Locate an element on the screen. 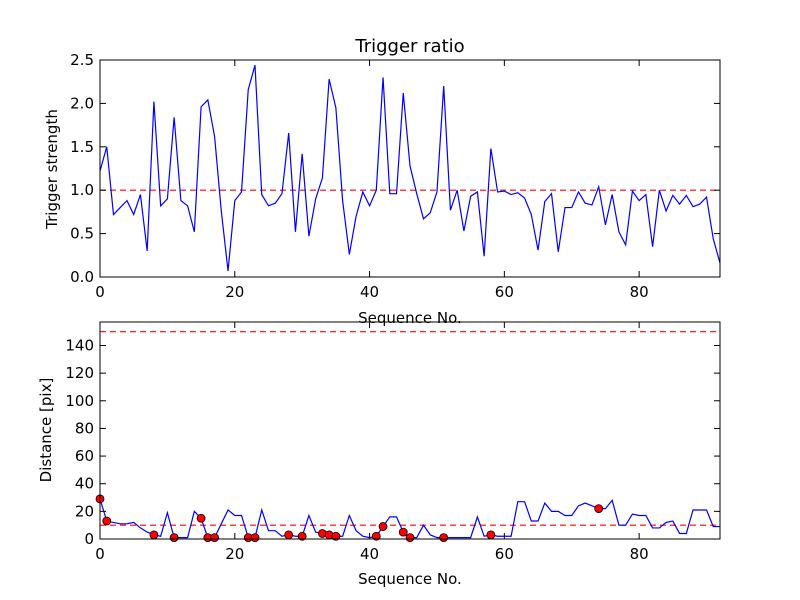  y-tick-label: 1.5 is located at coordinates (82, 147).